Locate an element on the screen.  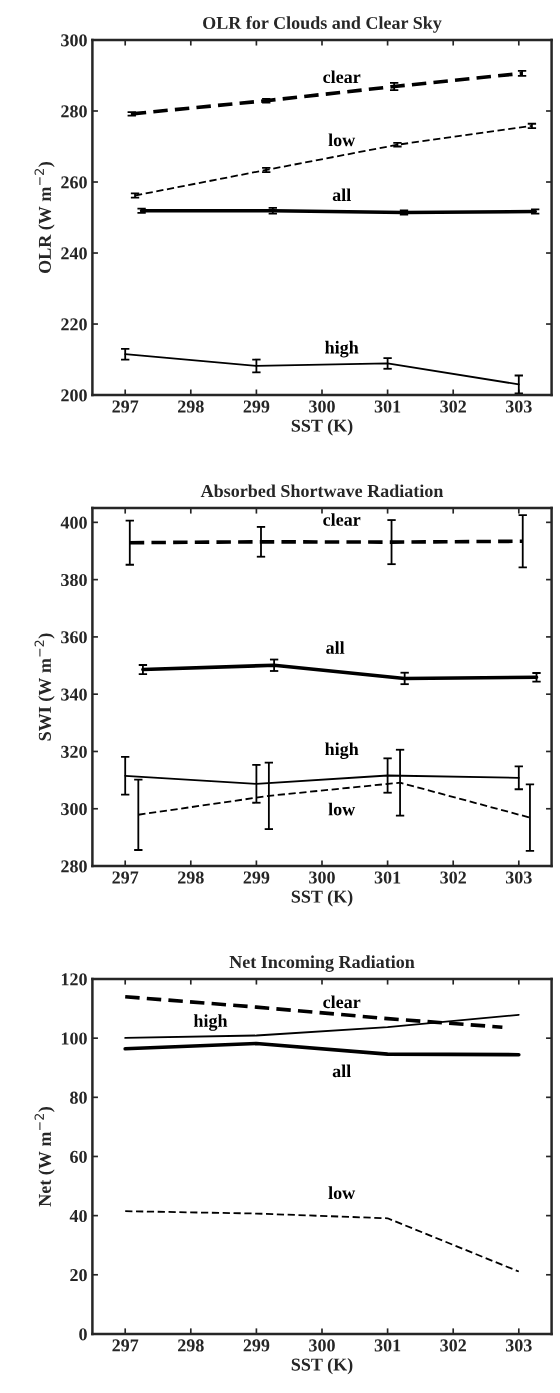
y-tick-label: 340 is located at coordinates (74, 694).